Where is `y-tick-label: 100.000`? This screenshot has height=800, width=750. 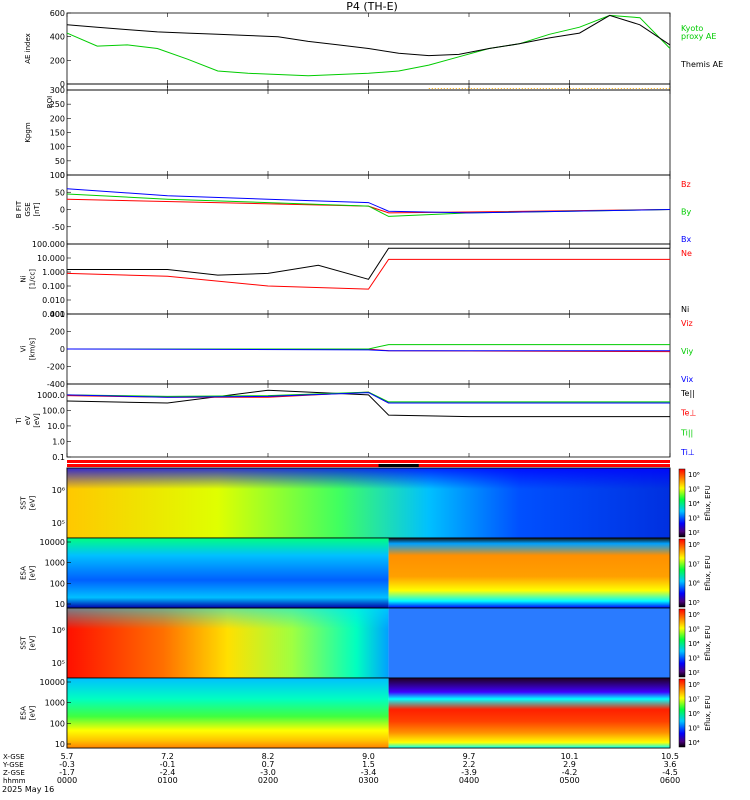 y-tick-label: 100.000 is located at coordinates (48, 244).